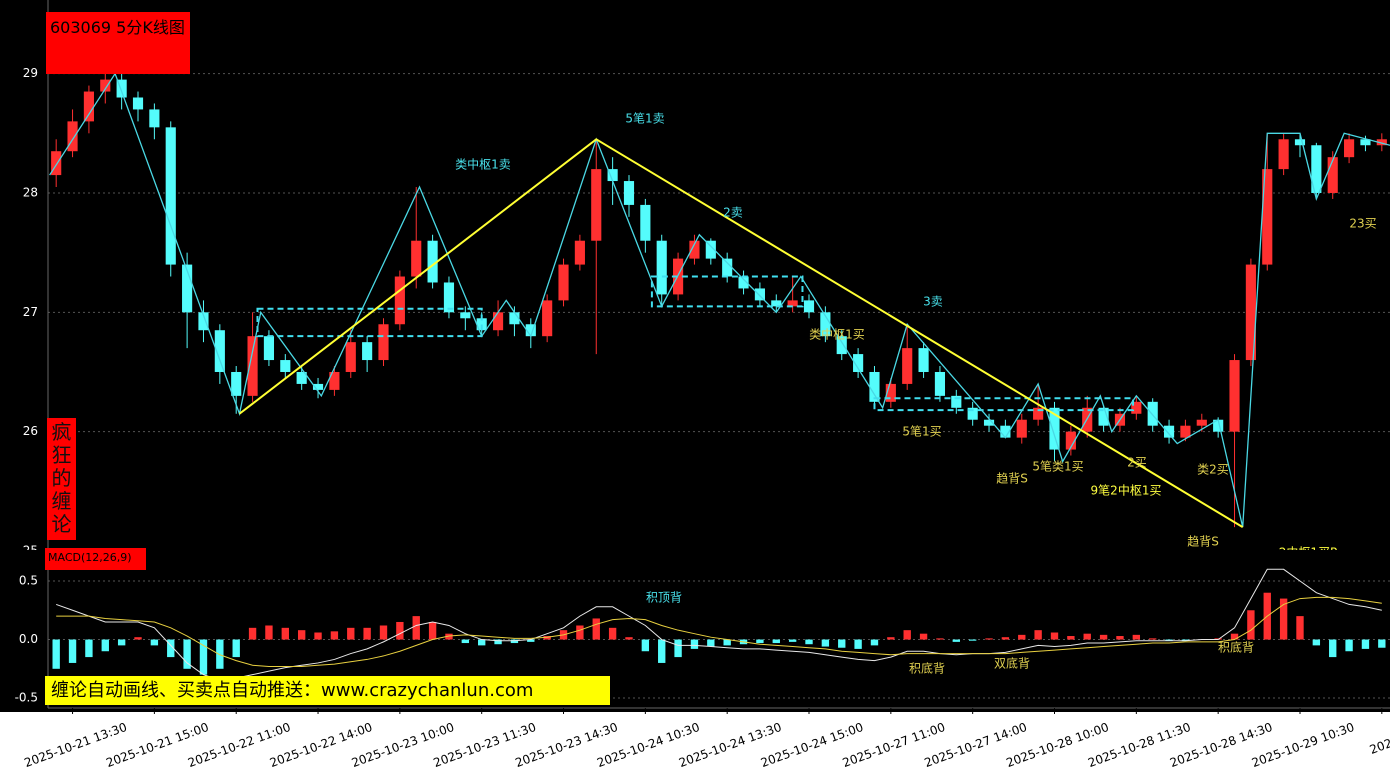 This screenshot has height=775, width=1390. Describe the element at coordinates (719, 625) in the screenshot. I see `dif-line` at that location.